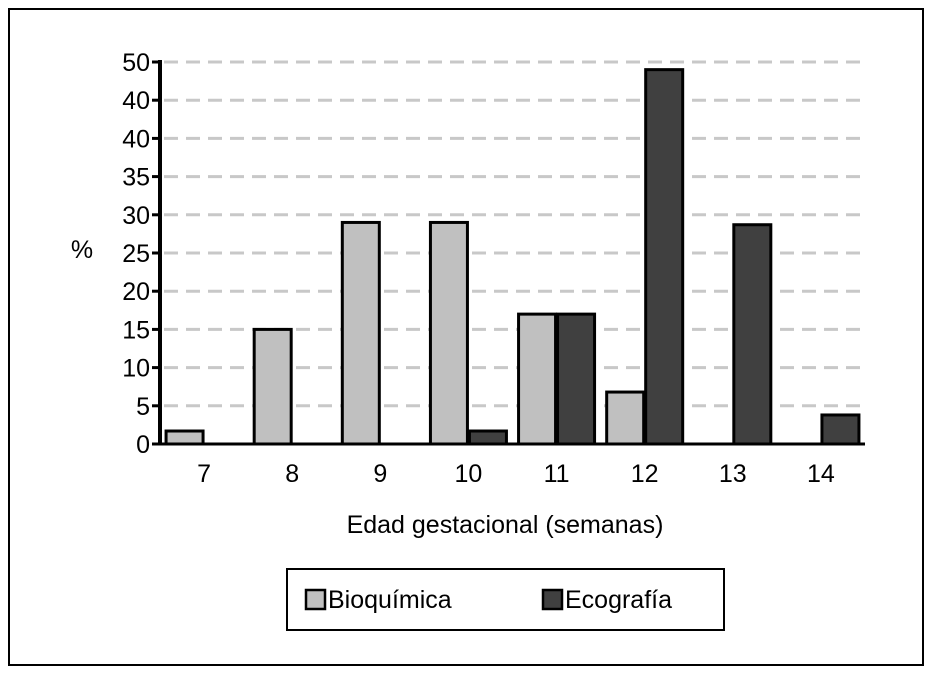  I want to click on y-tick-label: 30, so click(136, 216).